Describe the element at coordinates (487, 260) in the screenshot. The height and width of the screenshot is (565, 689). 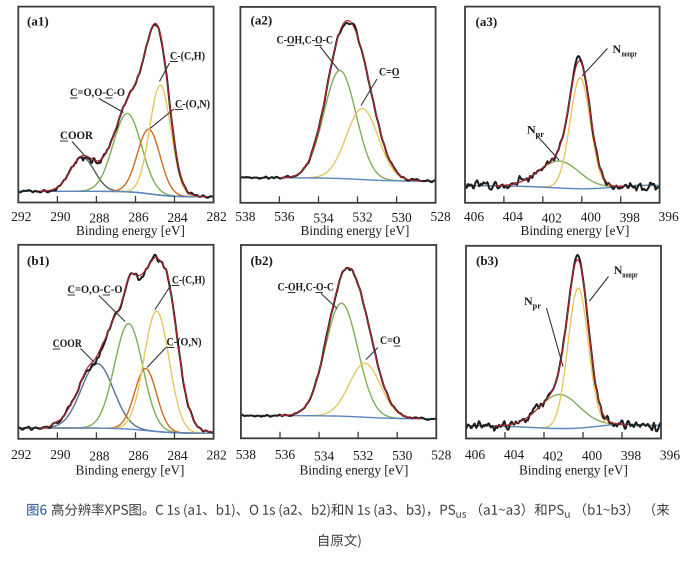
I see `svg-text: (b3)` at that location.